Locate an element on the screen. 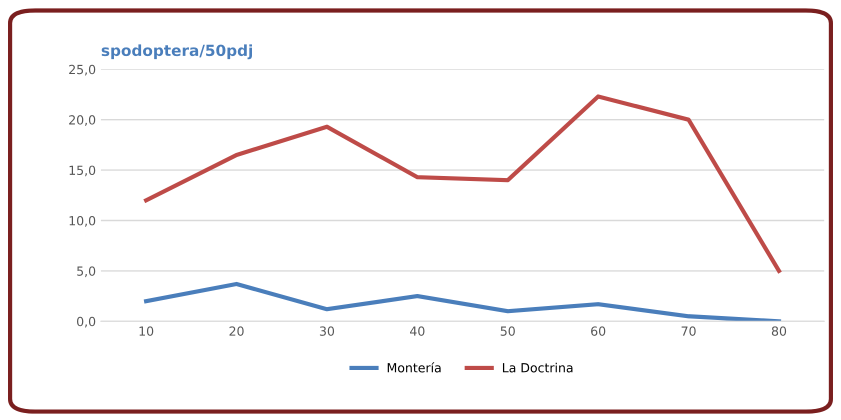 This screenshot has height=420, width=841. y-tick-label: 25,0 is located at coordinates (82, 70).